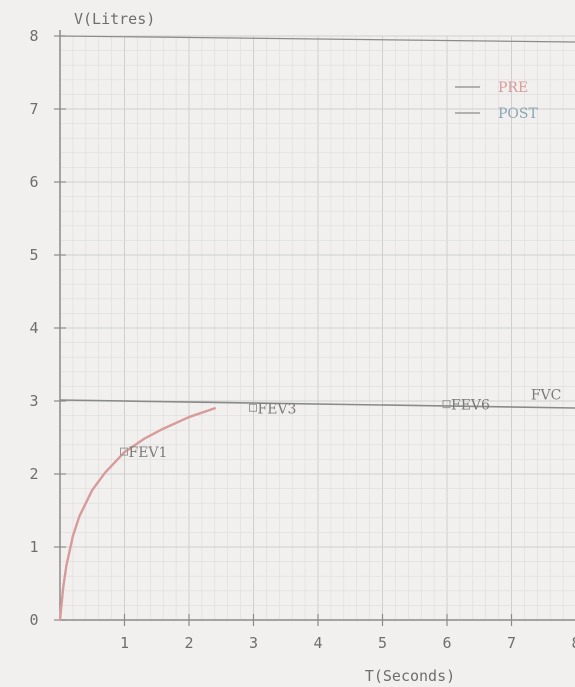 The width and height of the screenshot is (575, 687). I want to click on x-tick-label: 6, so click(446, 643).